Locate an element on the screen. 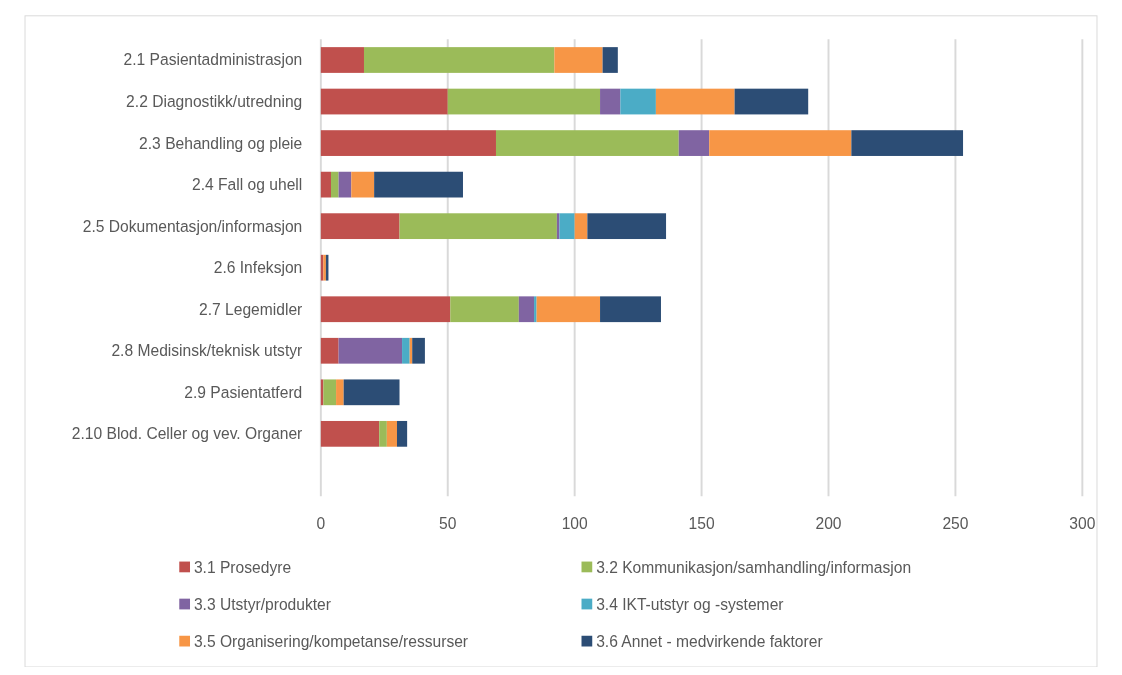 This screenshot has width=1122, height=675. legend-label: 3.4 IKT-utstyr og -systemer is located at coordinates (690, 604).